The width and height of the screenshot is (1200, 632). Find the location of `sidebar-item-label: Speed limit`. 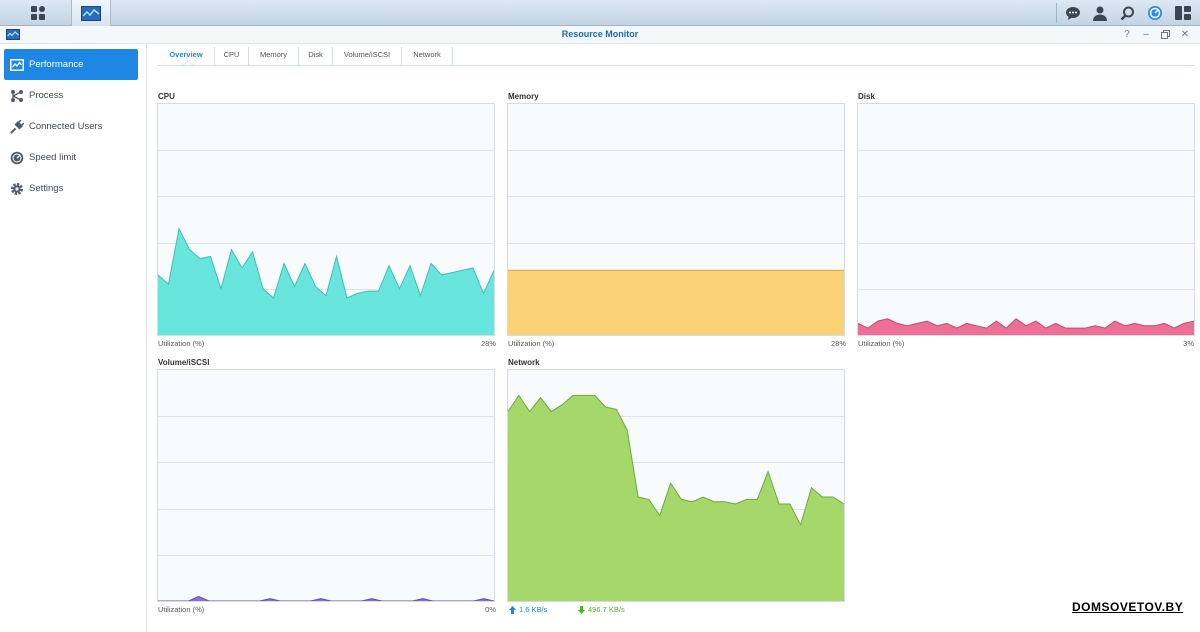

sidebar-item-label: Speed limit is located at coordinates (52, 157).